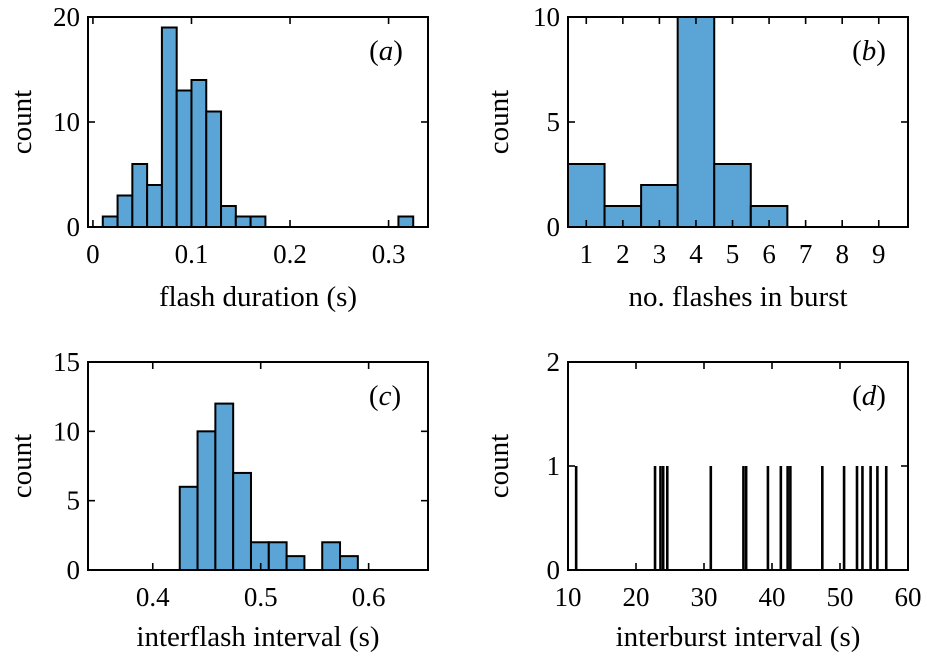  Describe the element at coordinates (840, 597) in the screenshot. I see `panel-d-xtick-label: 50` at that location.